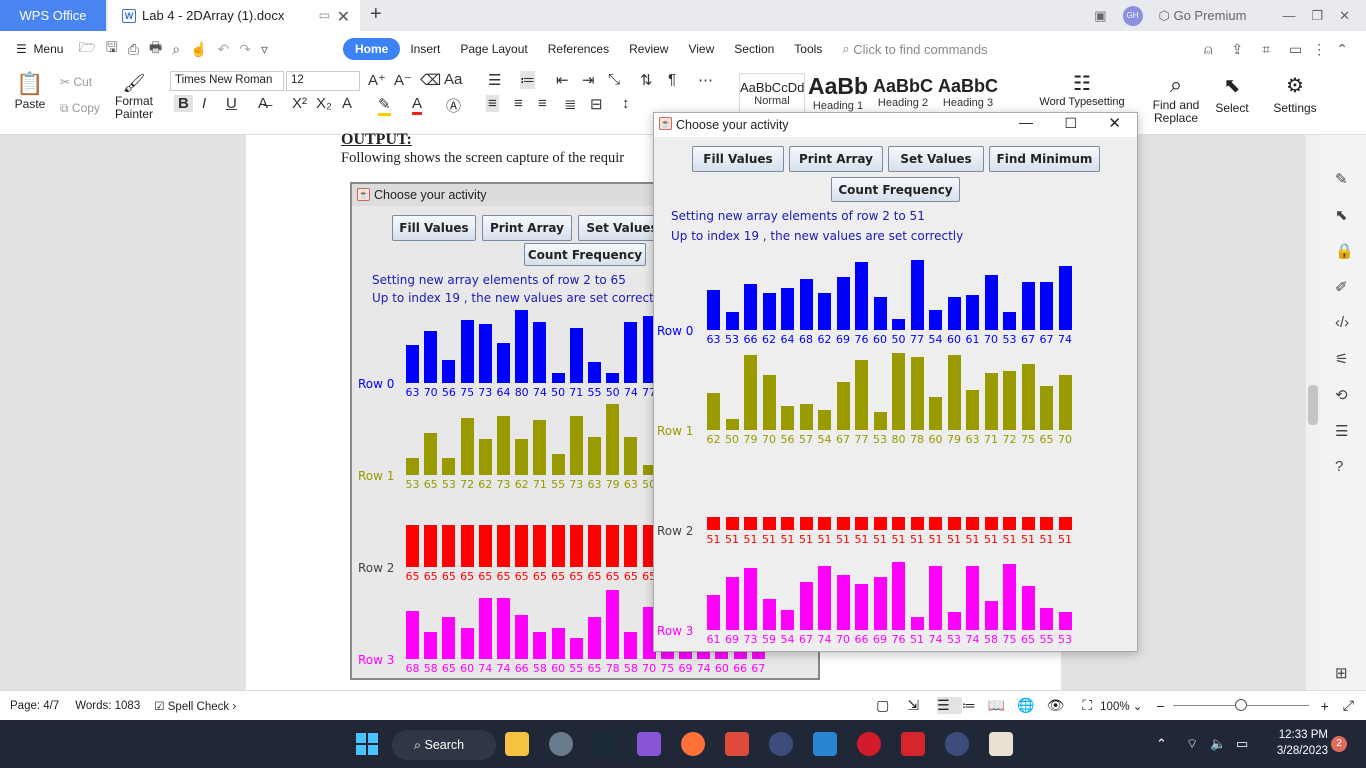 This screenshot has width=1366, height=768. What do you see at coordinates (40, 49) in the screenshot?
I see `menu-button: ☰ Menu` at bounding box center [40, 49].